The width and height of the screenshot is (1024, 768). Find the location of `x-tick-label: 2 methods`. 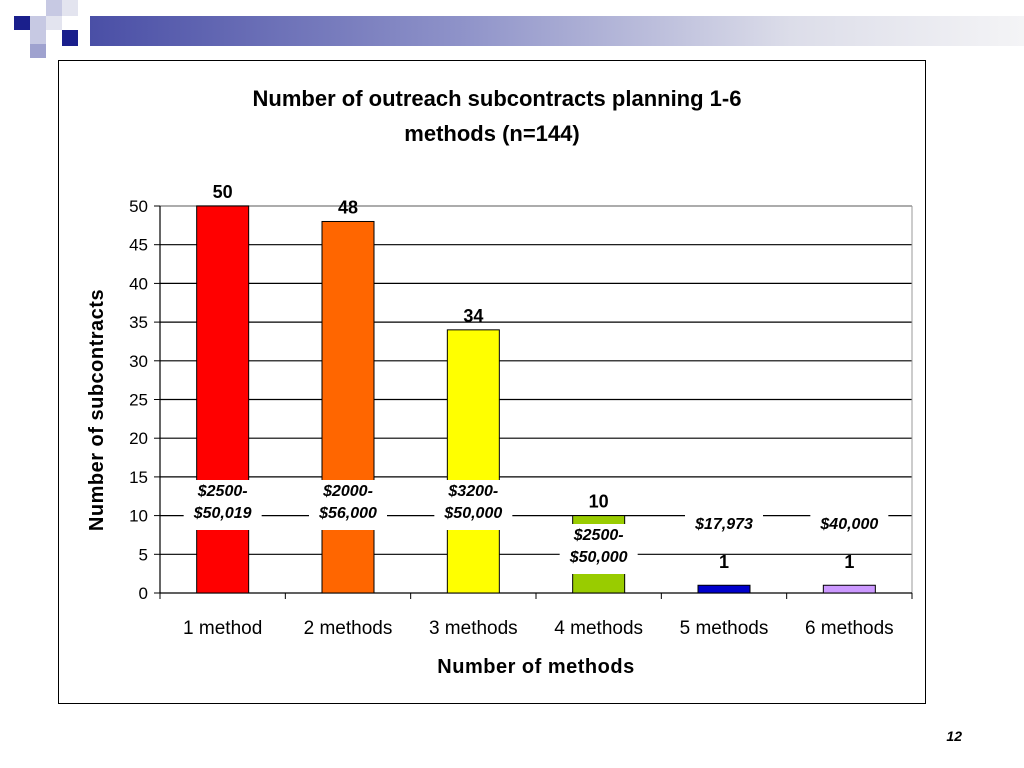

x-tick-label: 2 methods is located at coordinates (348, 628).